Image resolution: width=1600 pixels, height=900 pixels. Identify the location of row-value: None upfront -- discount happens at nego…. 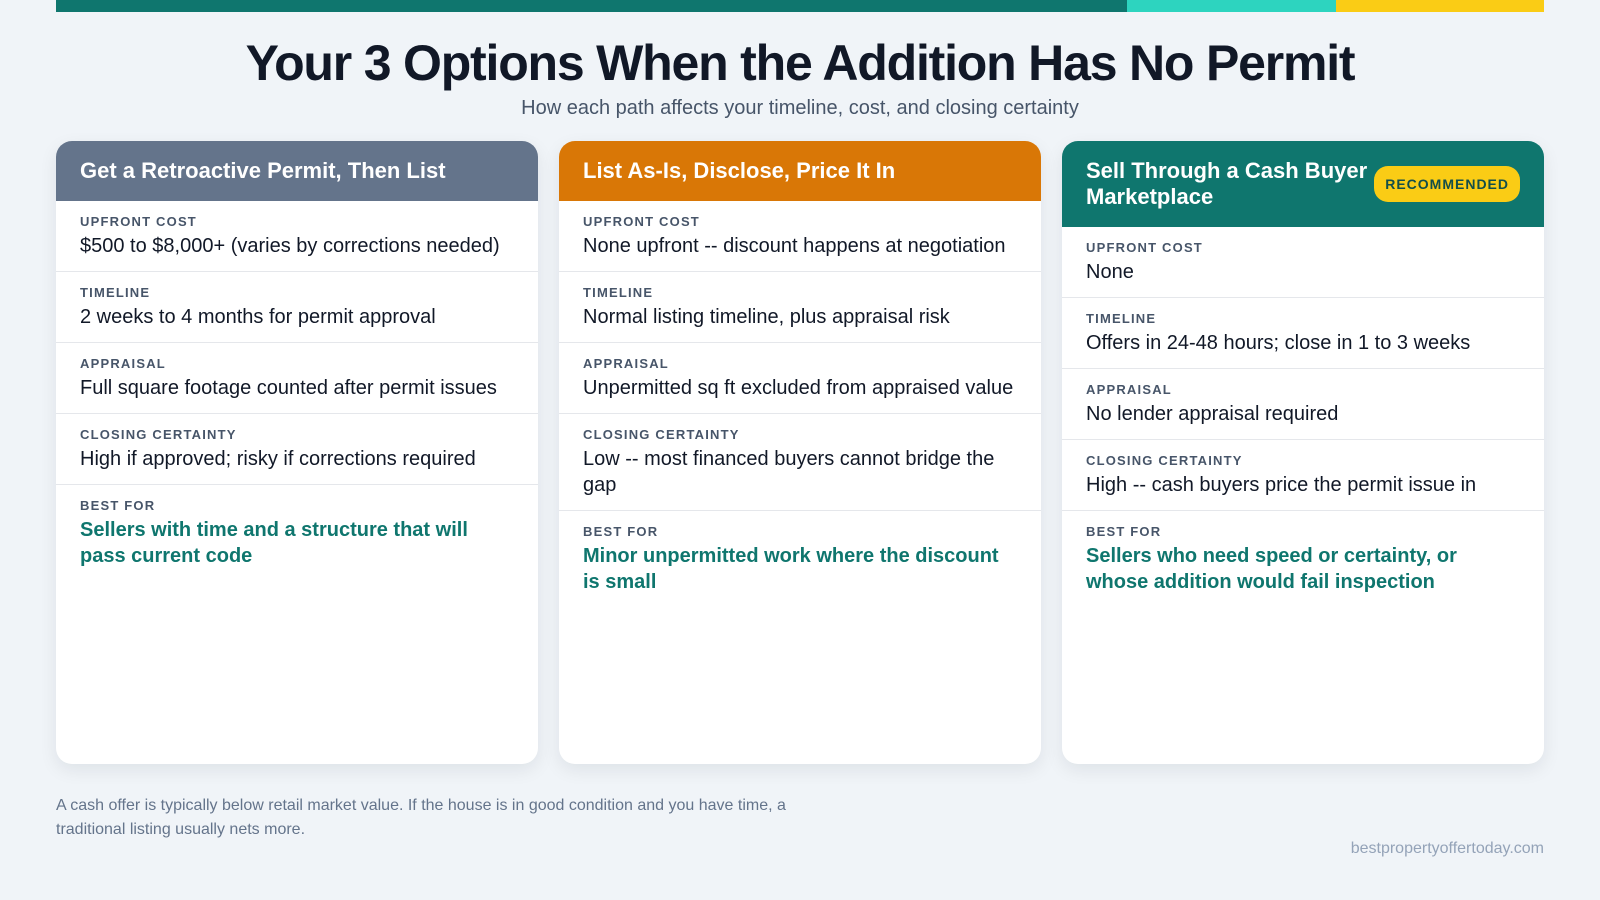
(794, 246).